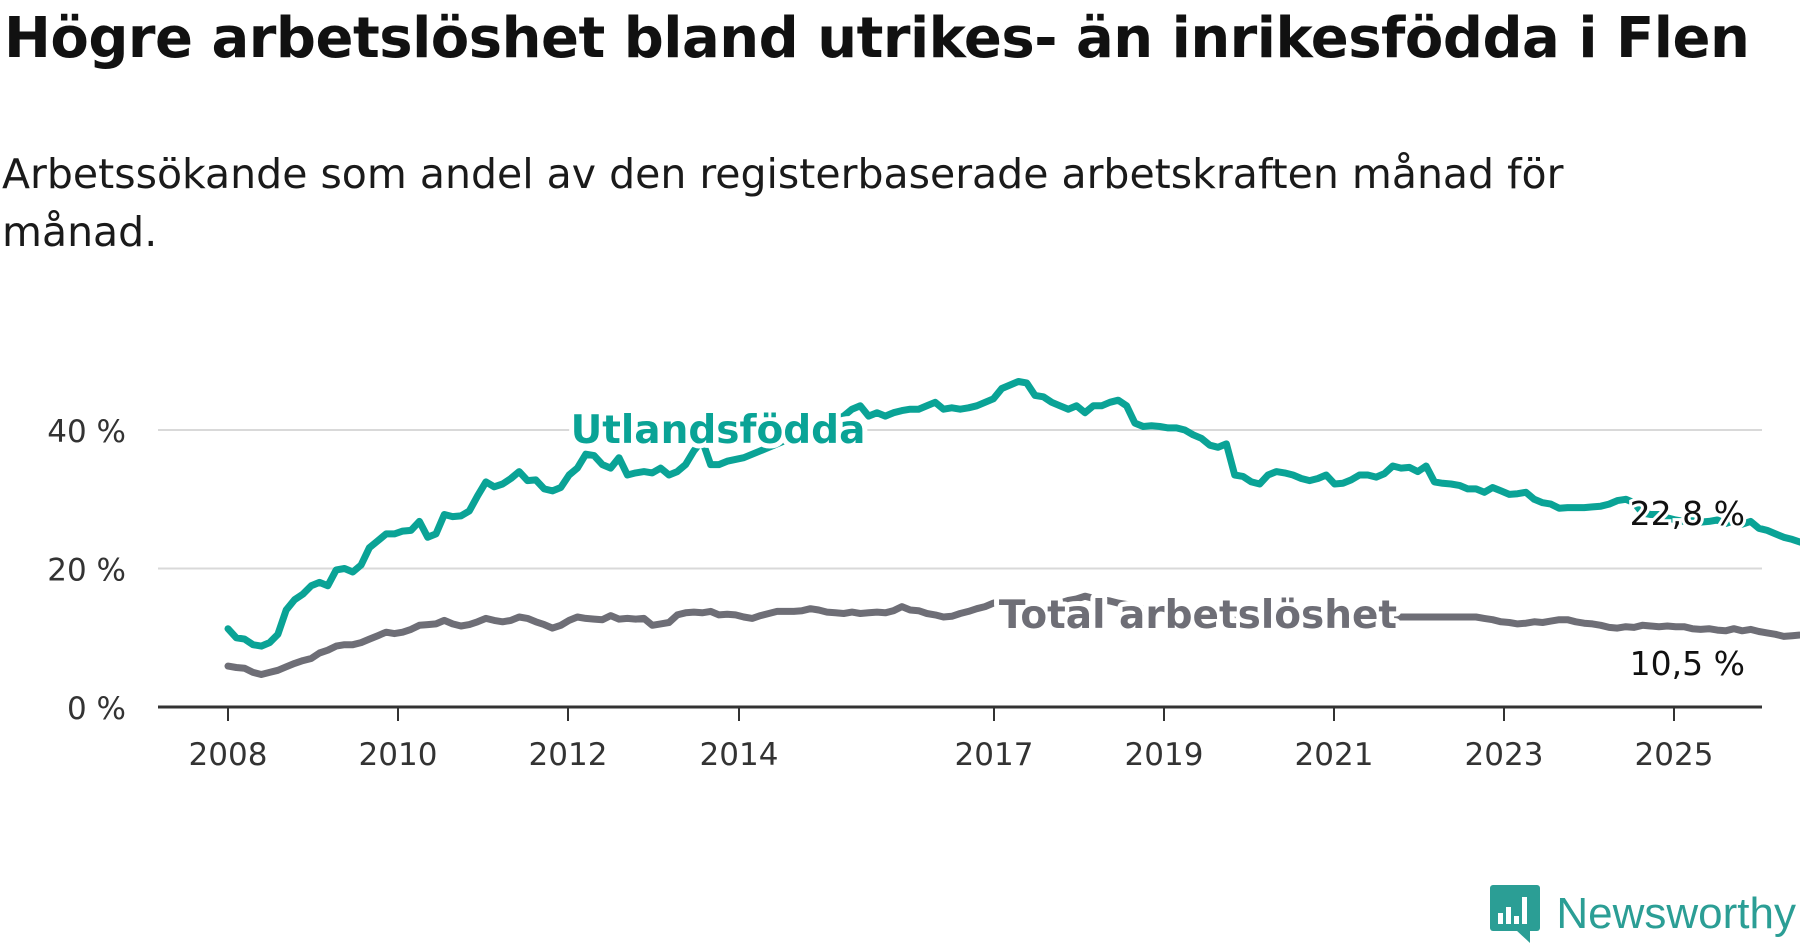  Describe the element at coordinates (86, 432) in the screenshot. I see `y-tick-label: 40 %` at that location.